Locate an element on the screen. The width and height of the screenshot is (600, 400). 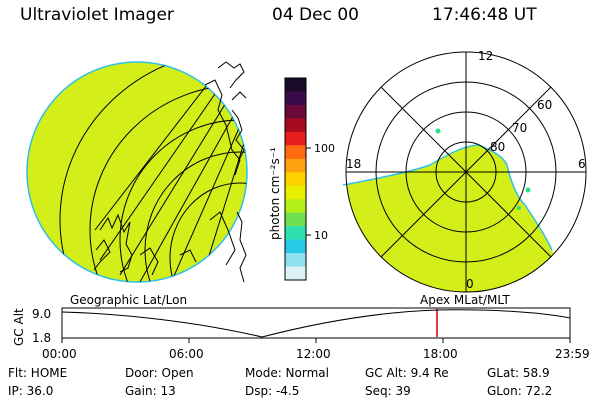
xtick-2359: 23:59 is located at coordinates (572, 354).